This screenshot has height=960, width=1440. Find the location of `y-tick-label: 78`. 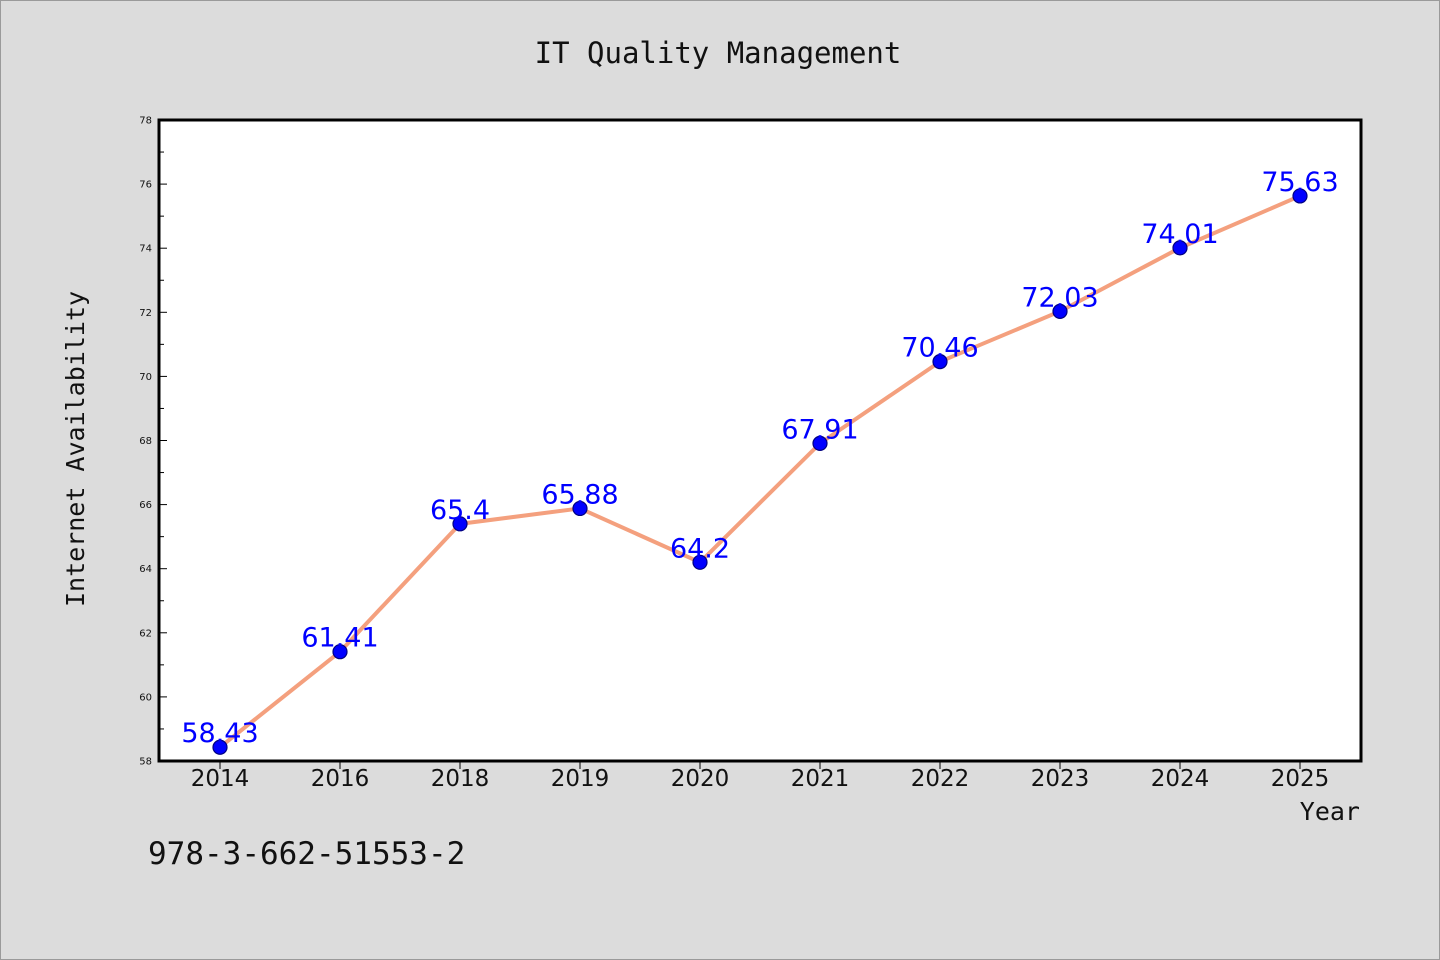

y-tick-label: 78 is located at coordinates (145, 121).